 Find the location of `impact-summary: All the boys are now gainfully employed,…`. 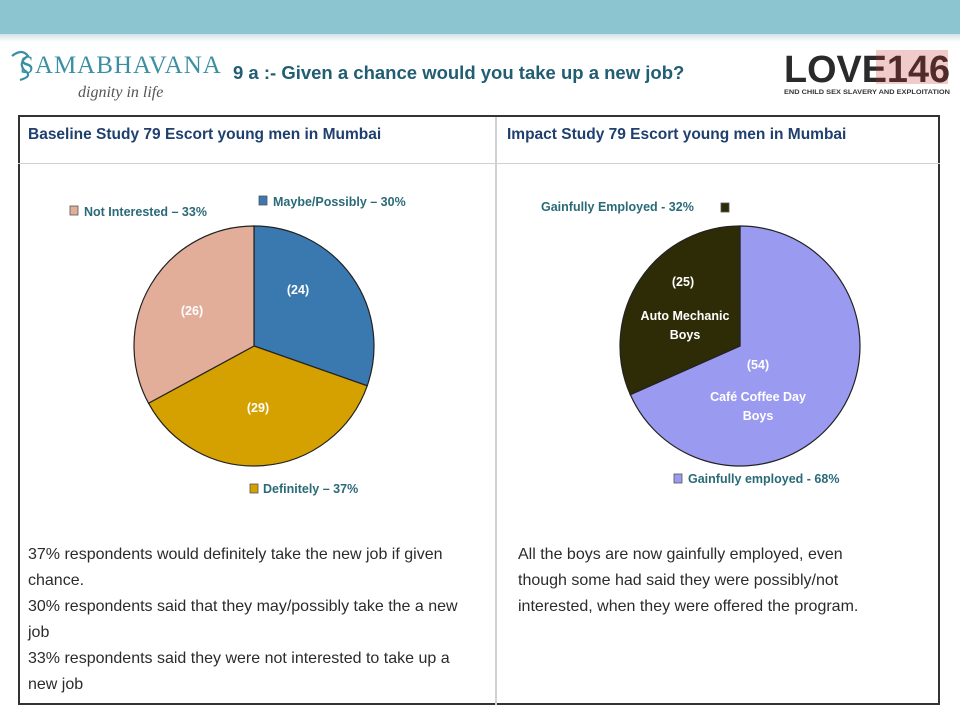

impact-summary: All the boys are now gainfully employed,… is located at coordinates (703, 581).